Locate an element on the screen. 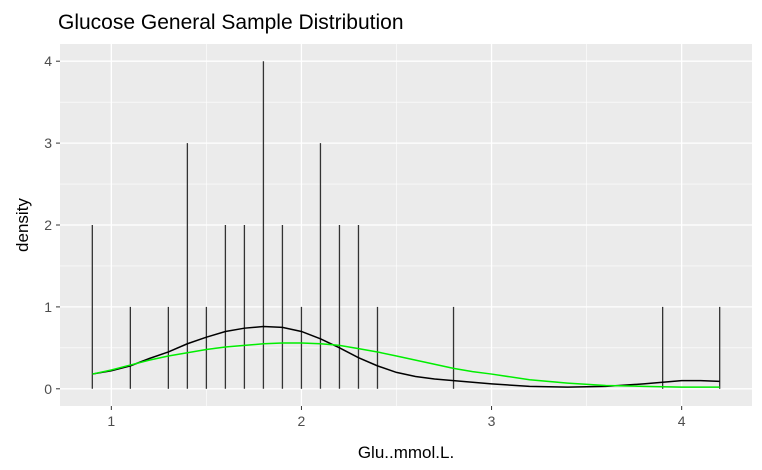  density-curves is located at coordinates (406, 356).